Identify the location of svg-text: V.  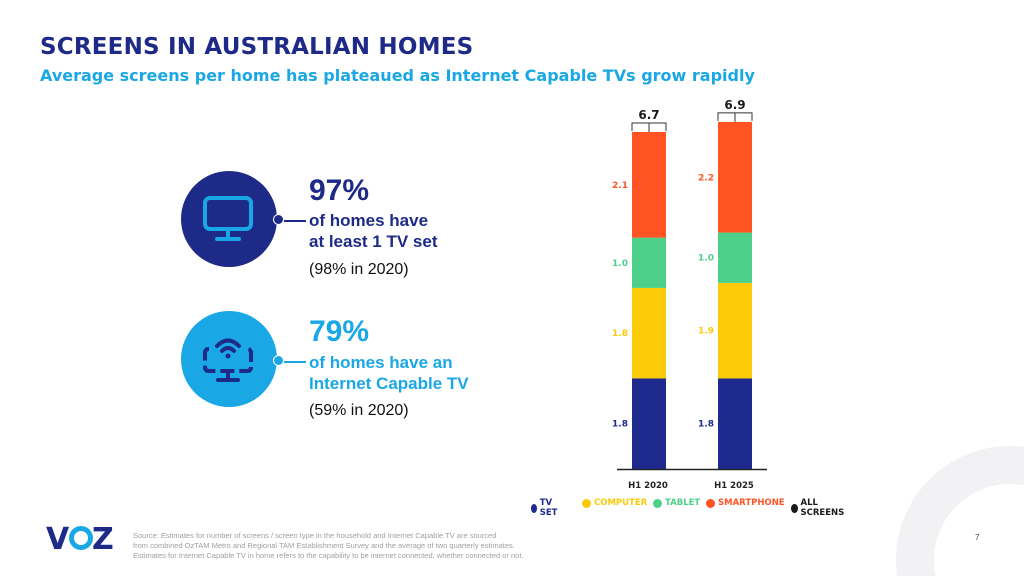
(58, 538).